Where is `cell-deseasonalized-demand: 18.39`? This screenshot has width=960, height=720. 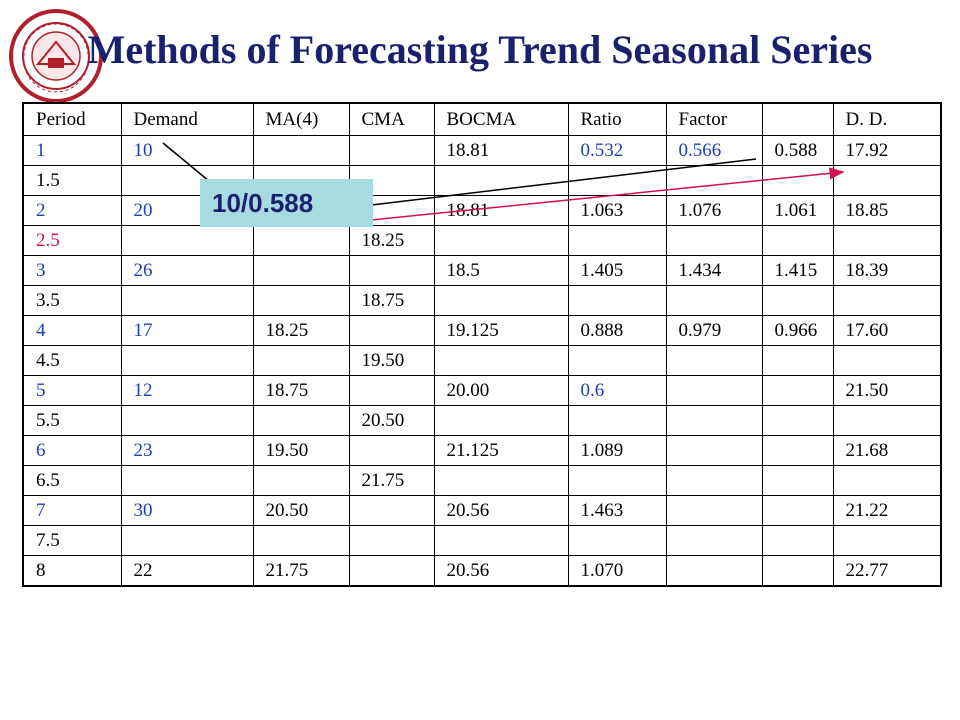 cell-deseasonalized-demand: 18.39 is located at coordinates (887, 270).